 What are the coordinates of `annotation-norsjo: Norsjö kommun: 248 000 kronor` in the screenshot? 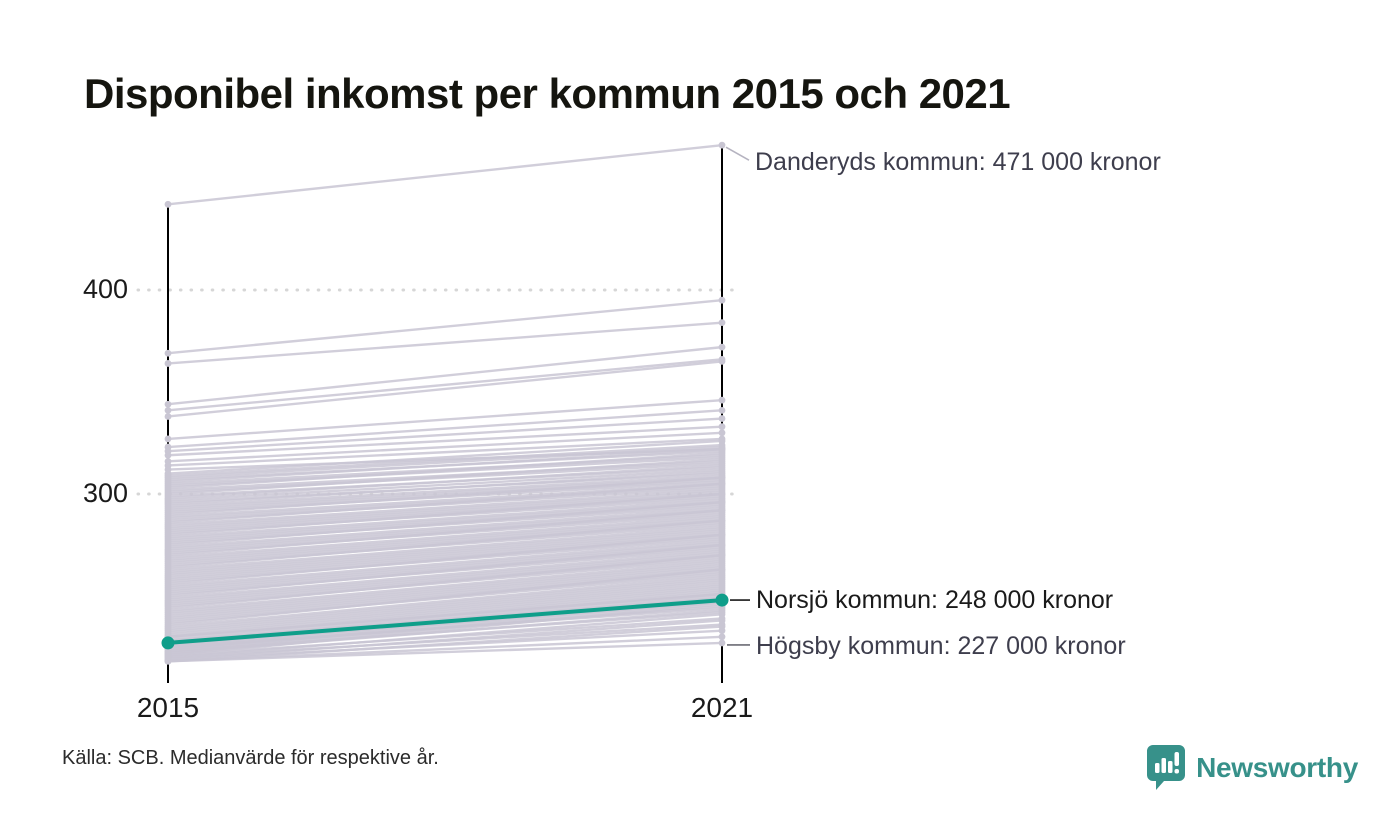 It's located at (935, 600).